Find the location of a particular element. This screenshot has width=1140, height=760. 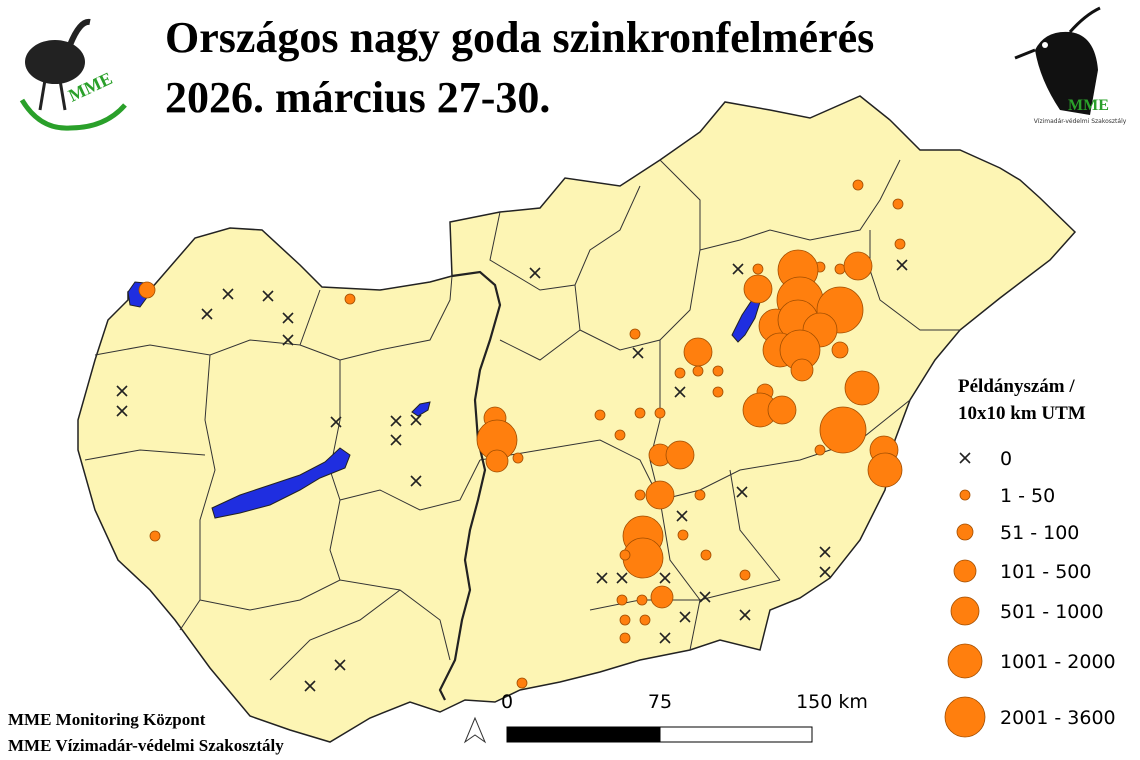

lake-velence is located at coordinates (421, 409).